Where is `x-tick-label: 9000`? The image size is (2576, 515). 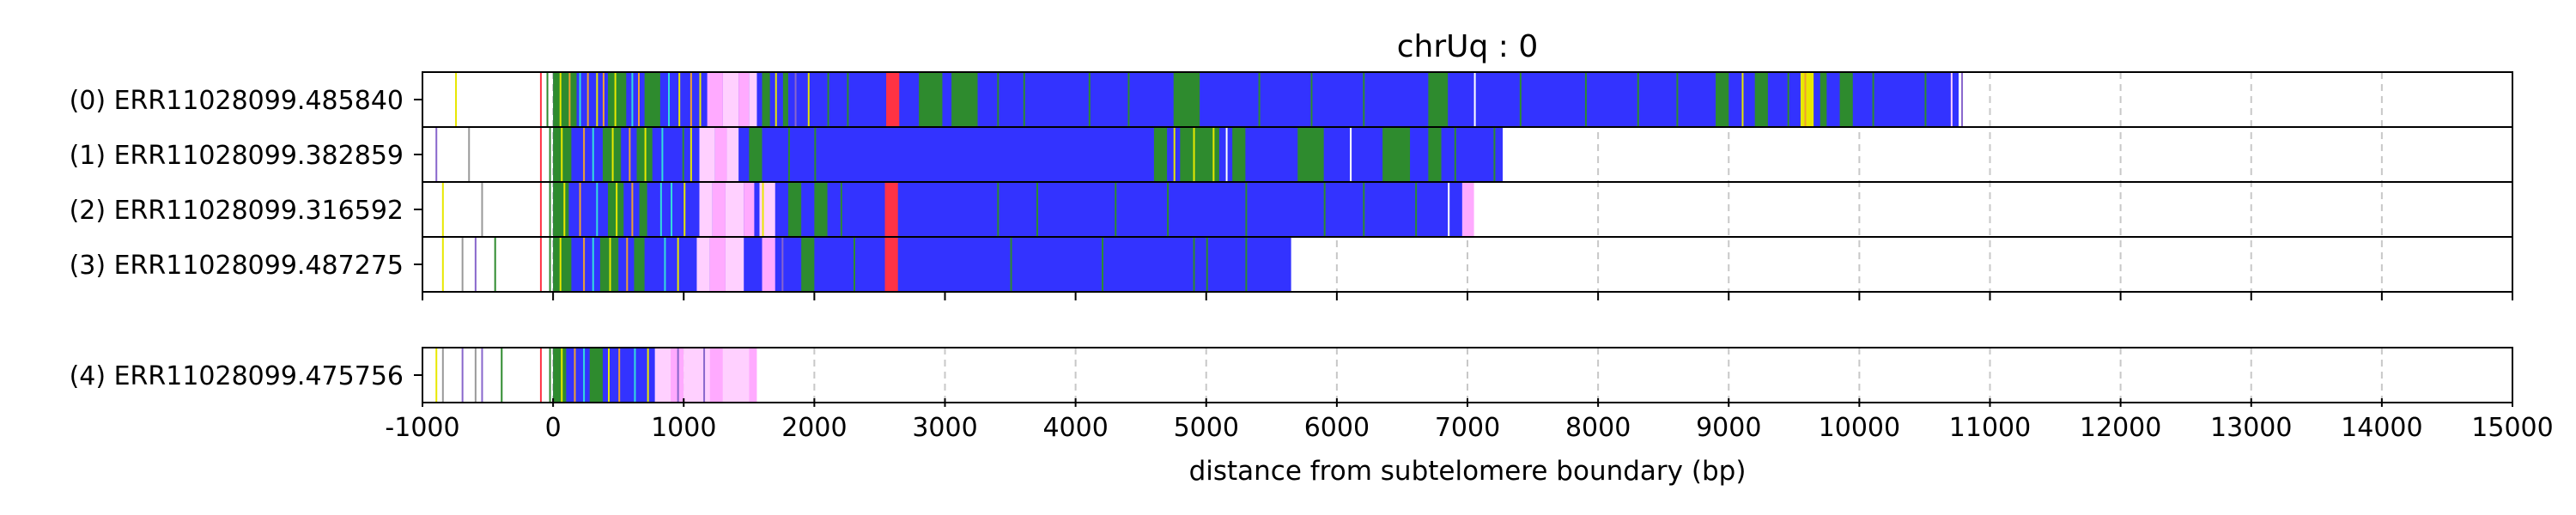
x-tick-label: 9000 is located at coordinates (1729, 428).